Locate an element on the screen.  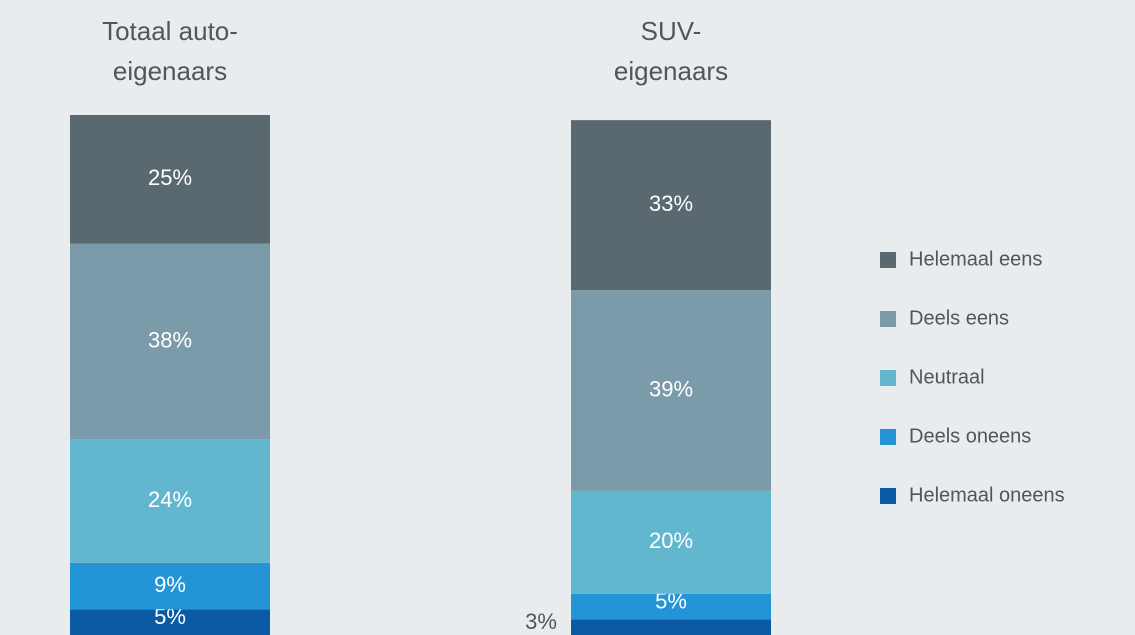
value-label: 3% is located at coordinates (541, 621).